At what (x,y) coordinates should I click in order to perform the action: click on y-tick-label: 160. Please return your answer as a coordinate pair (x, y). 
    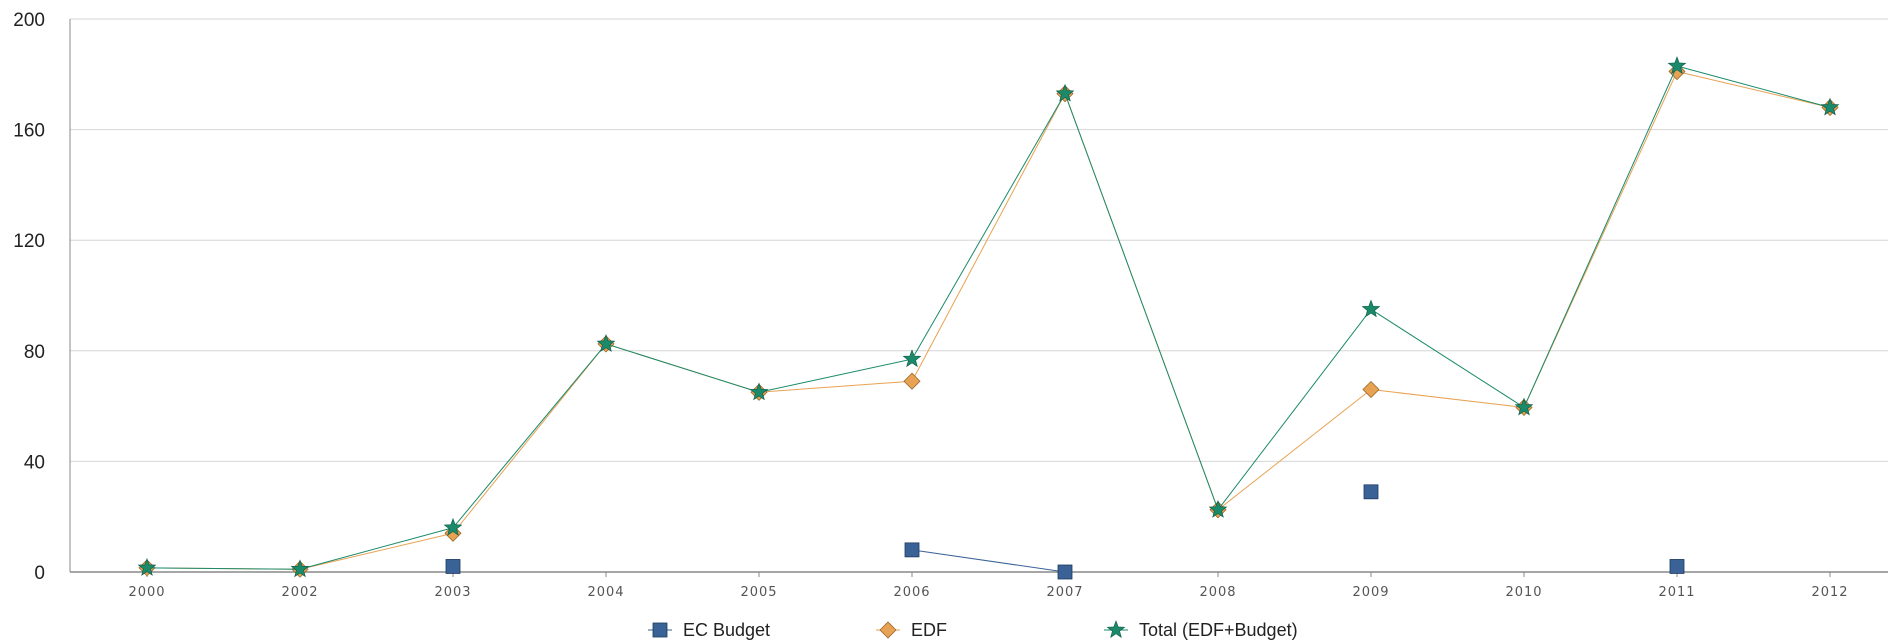
    Looking at the image, I should click on (29, 131).